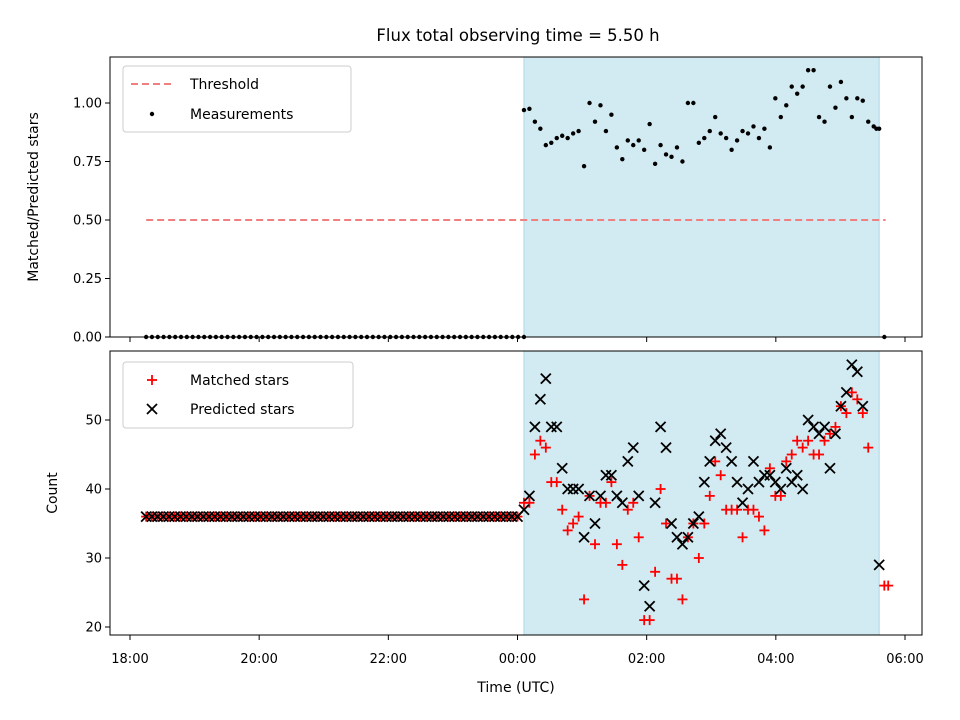 The width and height of the screenshot is (960, 720). What do you see at coordinates (237, 99) in the screenshot?
I see `top-legend-box` at bounding box center [237, 99].